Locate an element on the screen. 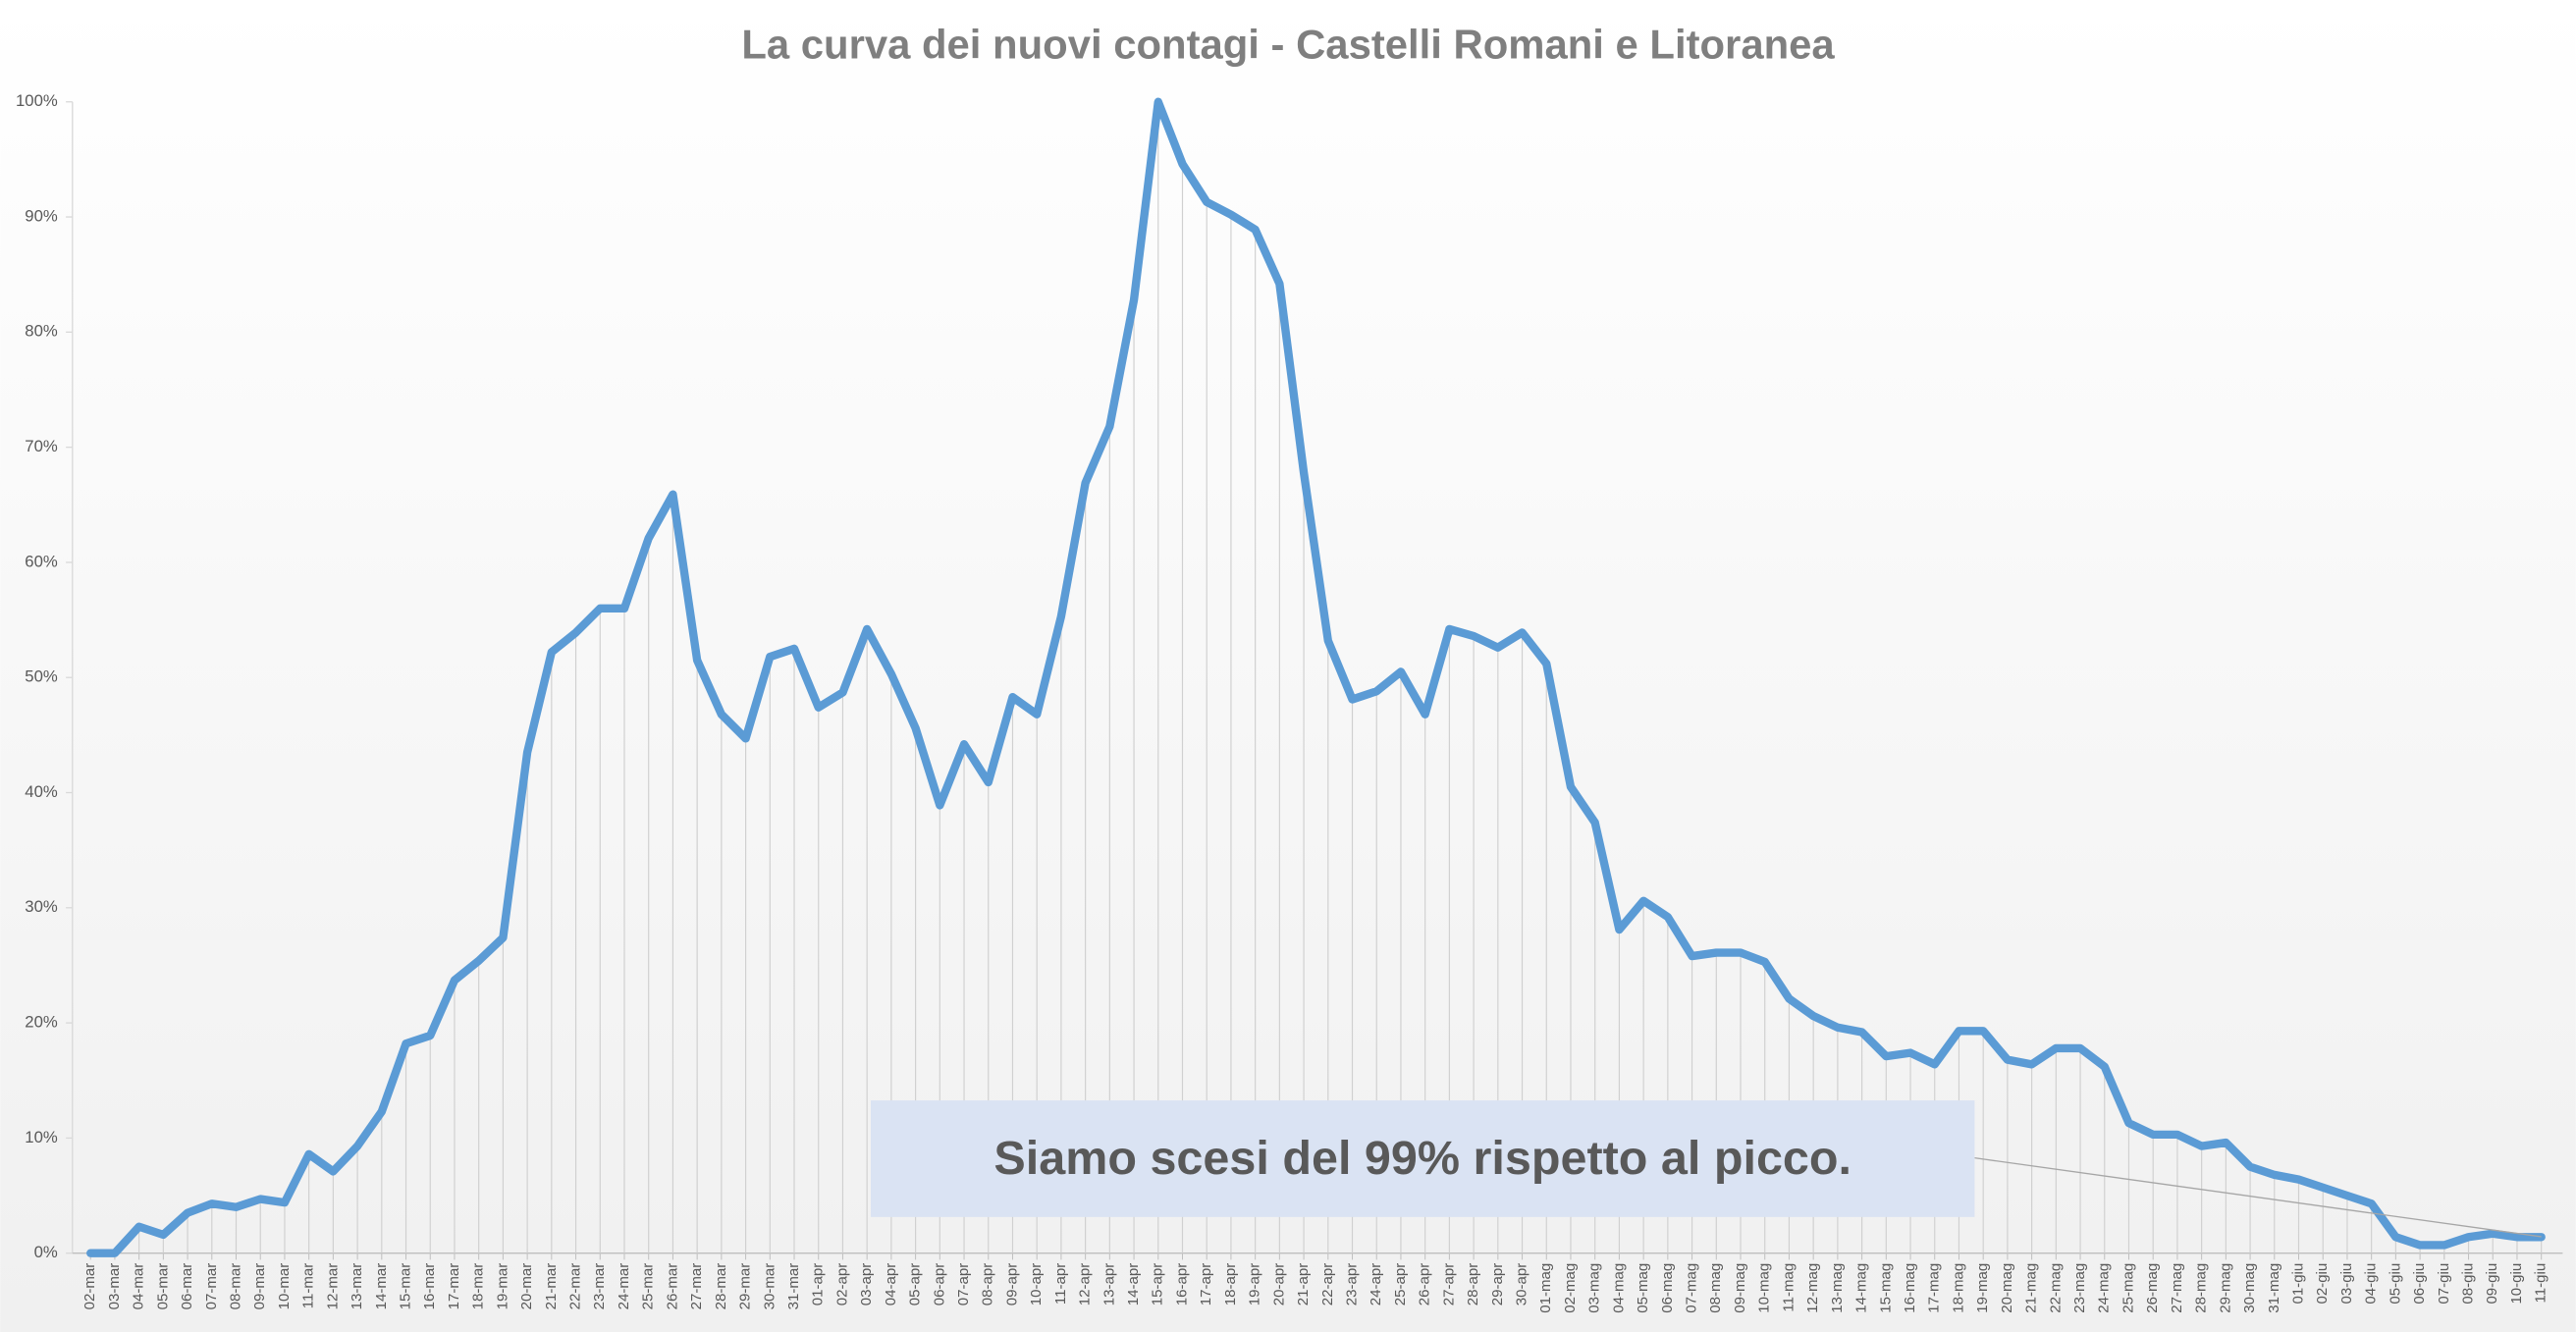 The width and height of the screenshot is (2576, 1332). x-tick-label: 02-giu is located at coordinates (2322, 1284).